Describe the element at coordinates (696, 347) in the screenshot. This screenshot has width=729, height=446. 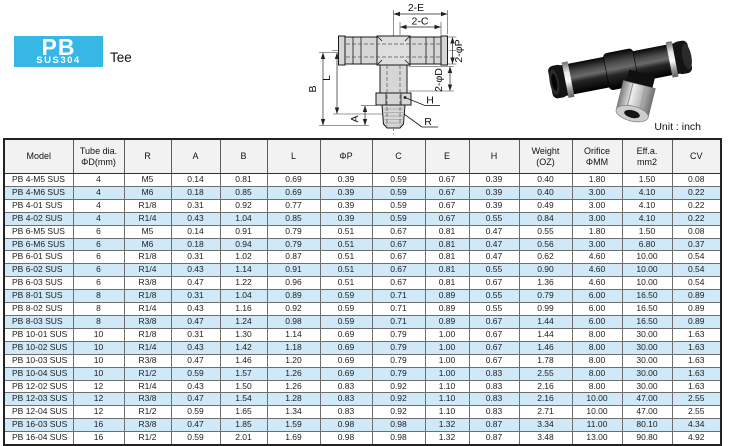
I see `value-cell: 1.63` at that location.